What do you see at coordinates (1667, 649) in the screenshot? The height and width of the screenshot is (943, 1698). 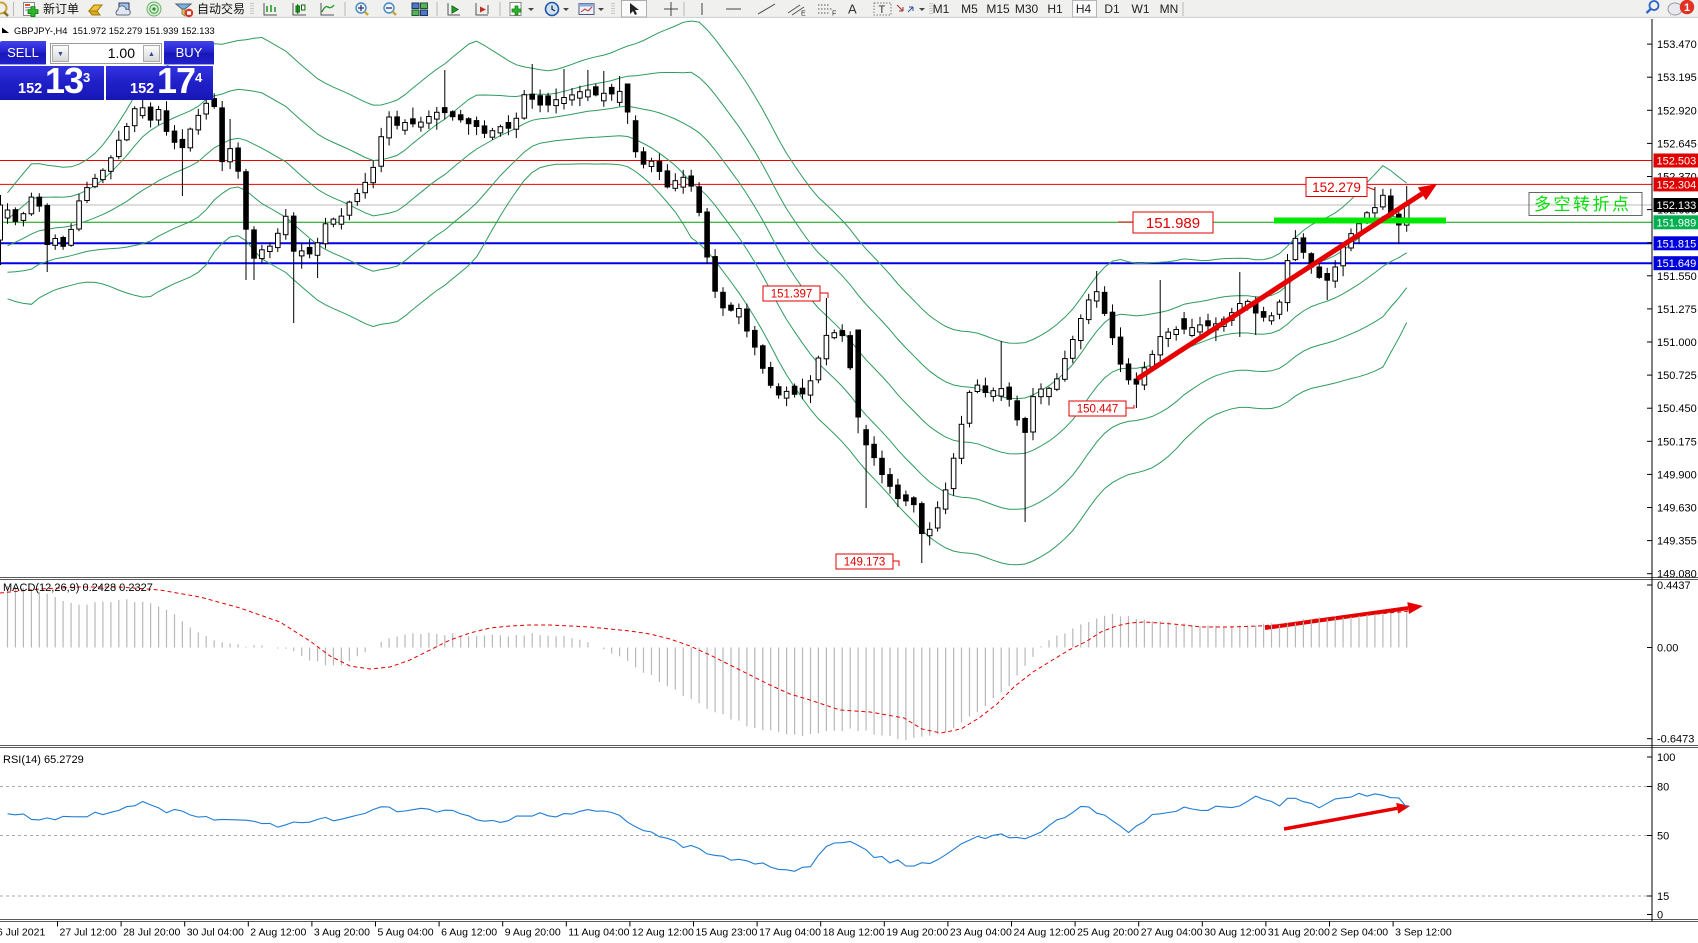 I see `svg-text: 0.00` at bounding box center [1667, 649].